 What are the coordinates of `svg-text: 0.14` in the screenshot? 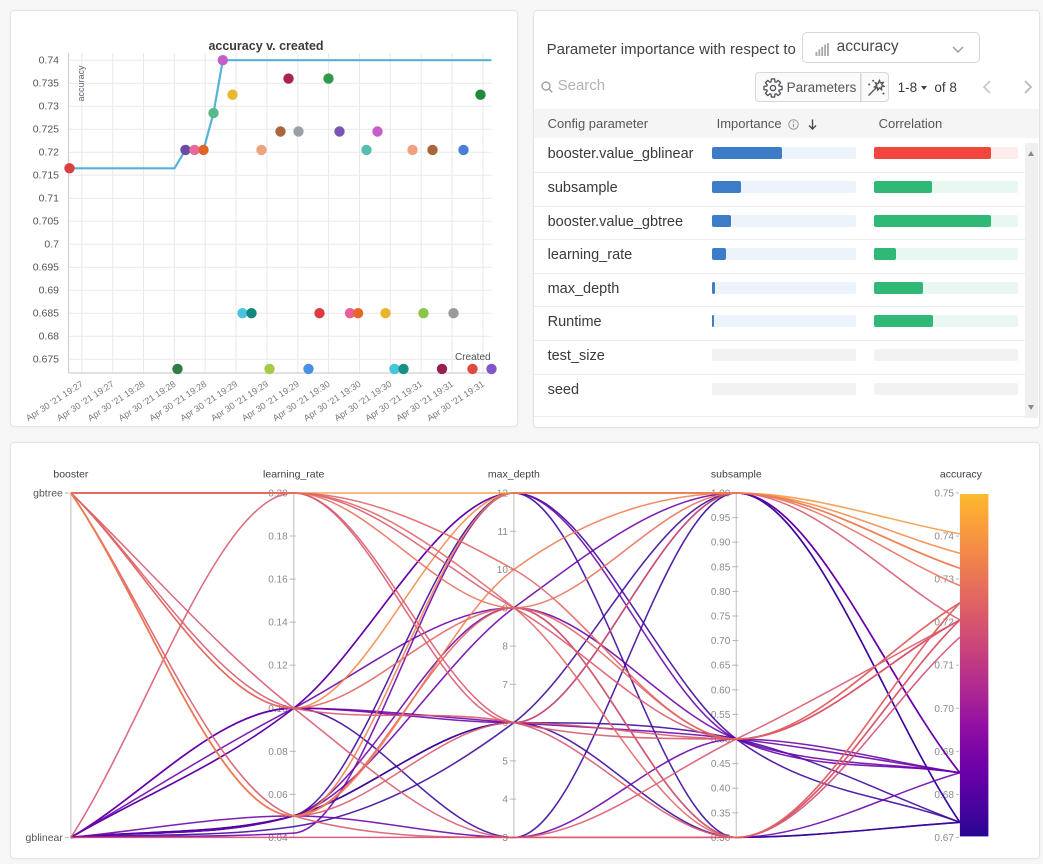 It's located at (278, 622).